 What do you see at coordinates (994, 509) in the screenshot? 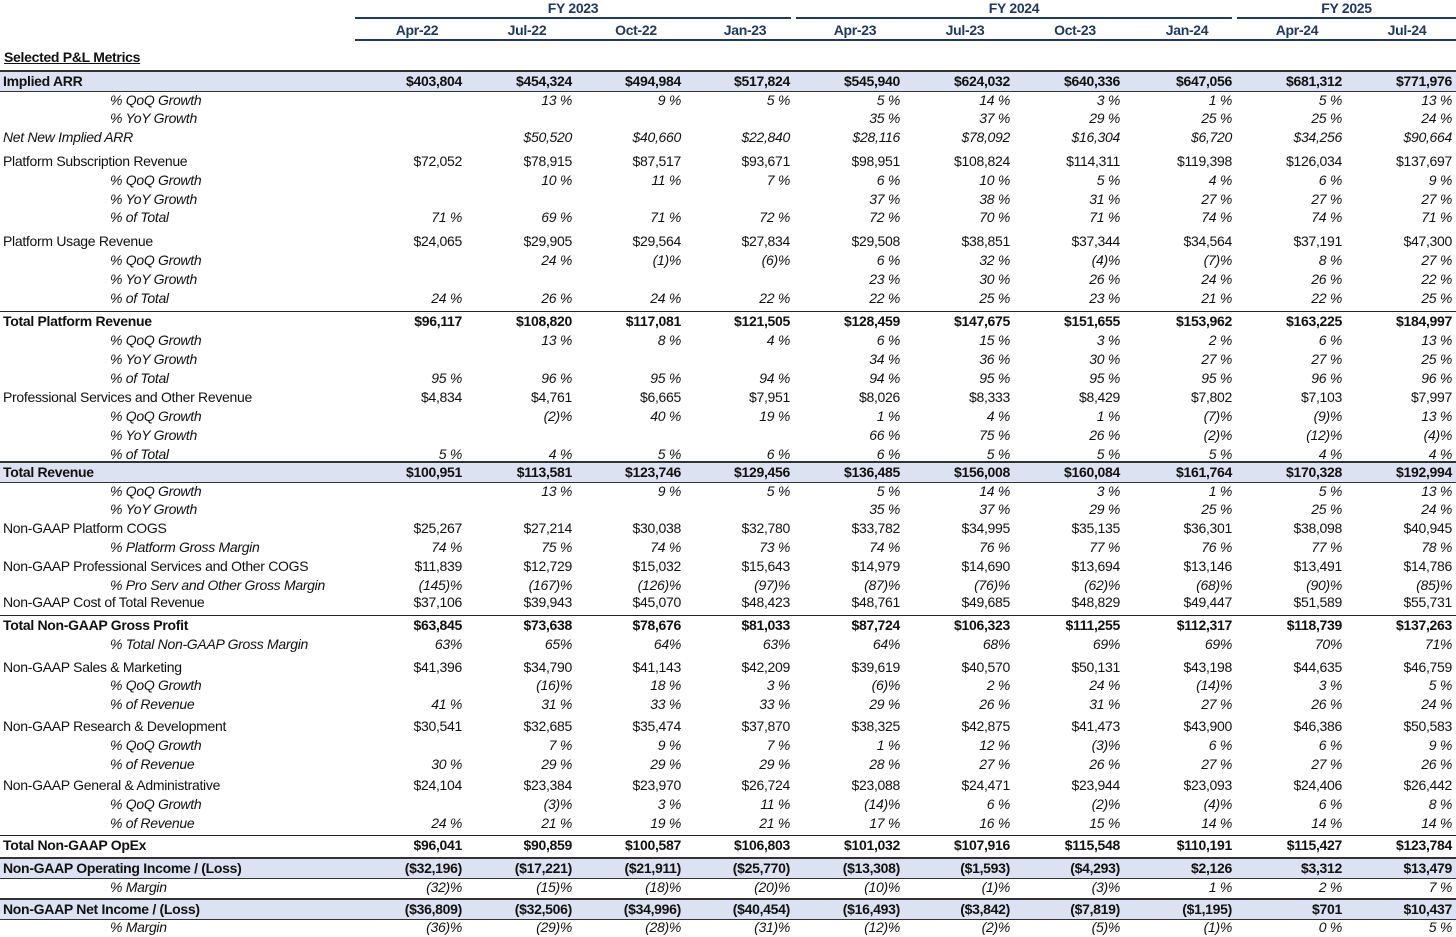
I see `value-cell: 37 %` at bounding box center [994, 509].